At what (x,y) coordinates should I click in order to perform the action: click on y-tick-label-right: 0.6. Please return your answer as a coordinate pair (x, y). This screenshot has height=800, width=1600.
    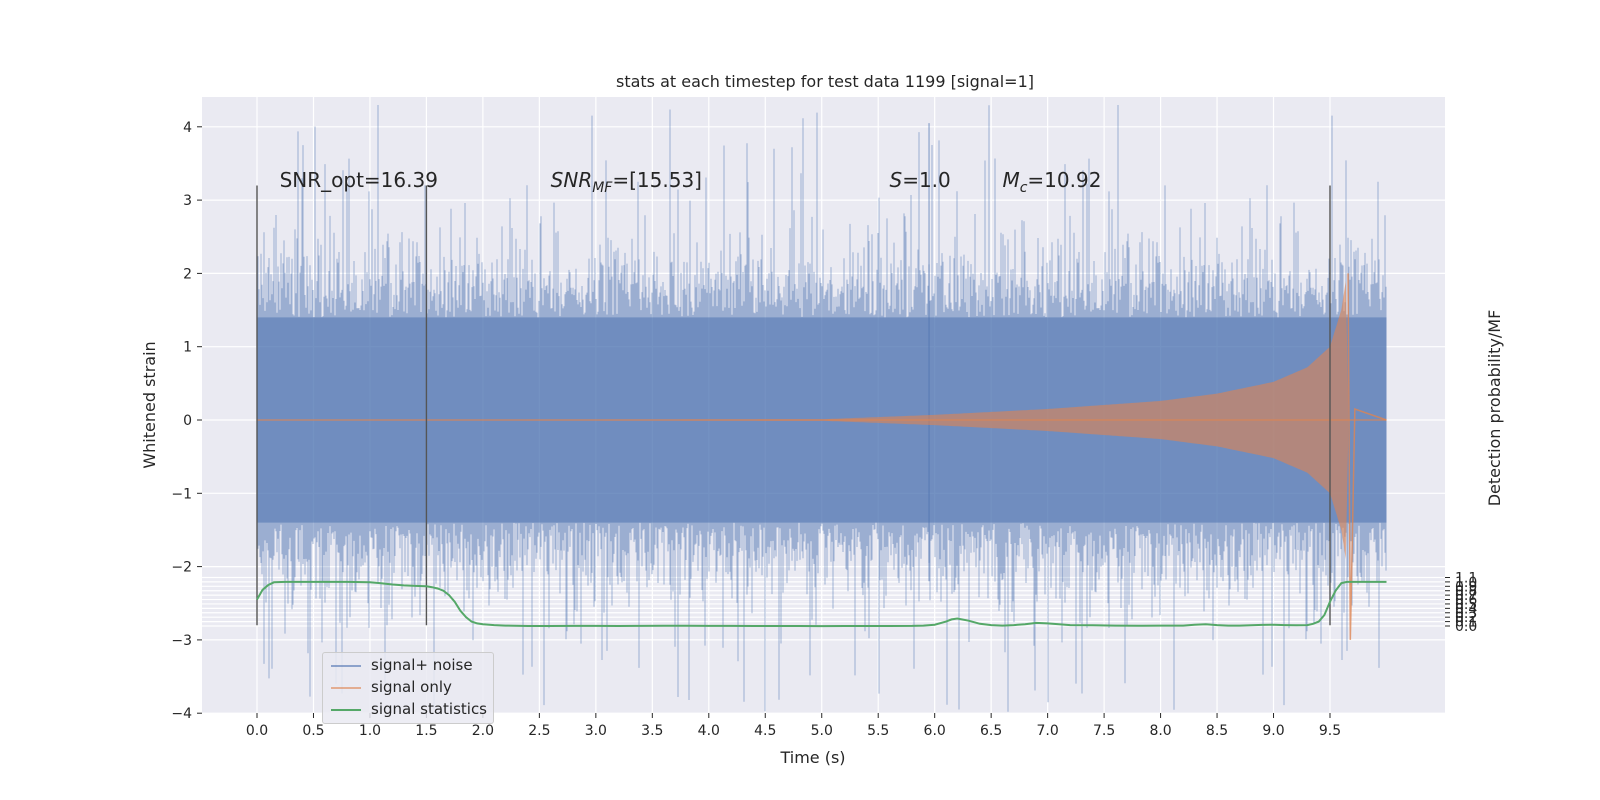
    Looking at the image, I should click on (1466, 601).